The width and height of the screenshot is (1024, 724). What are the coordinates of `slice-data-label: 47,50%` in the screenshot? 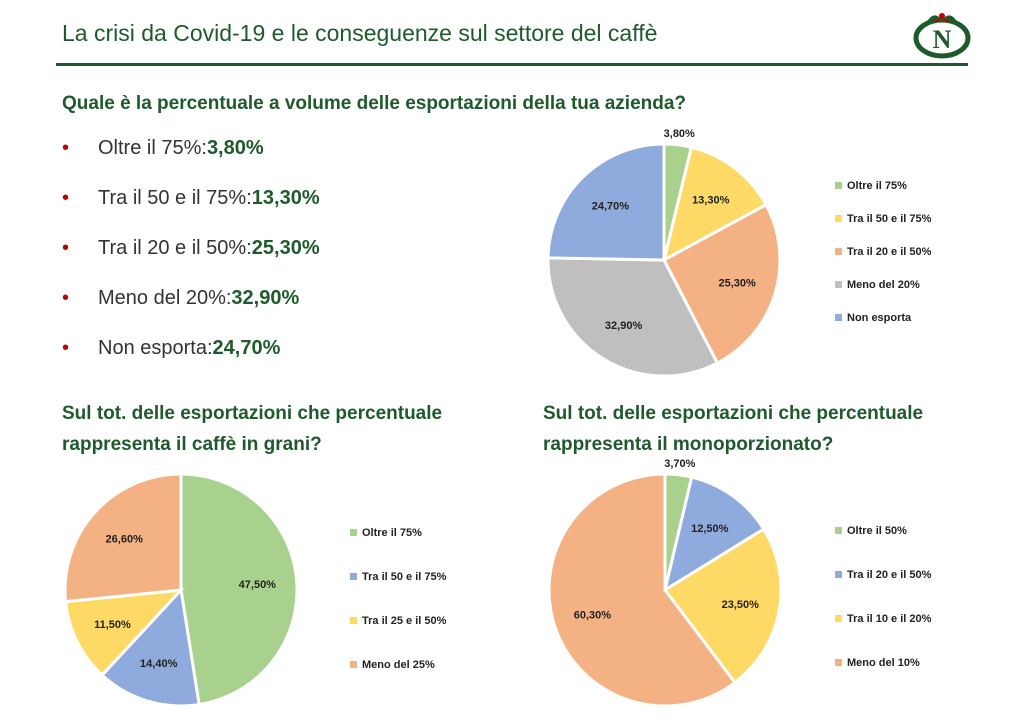 It's located at (258, 585).